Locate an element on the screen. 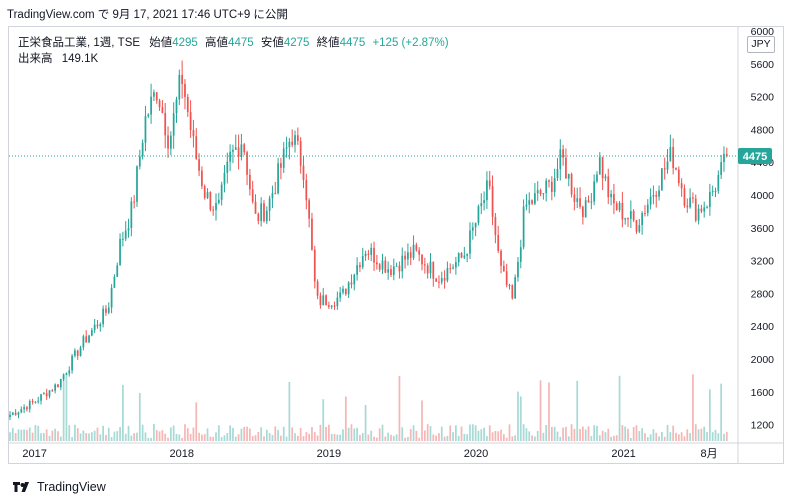 The width and height of the screenshot is (794, 503). y-tick-label: 5600 is located at coordinates (763, 65).